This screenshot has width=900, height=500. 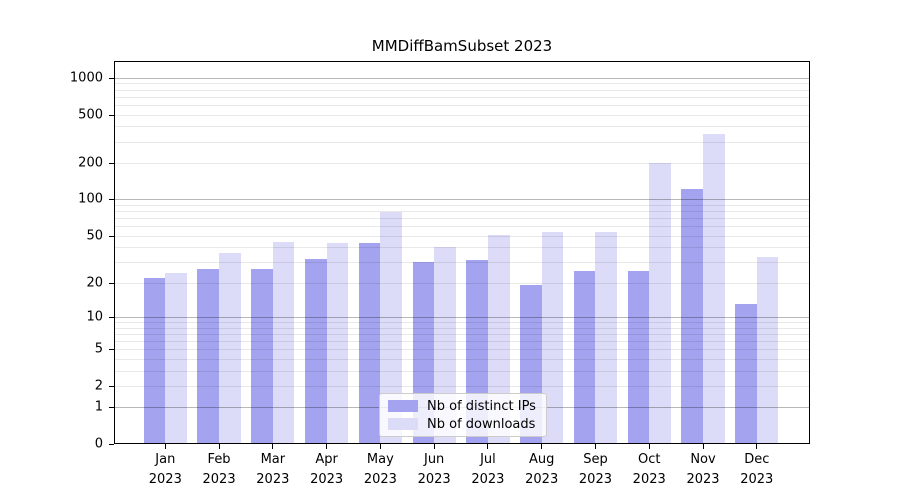 I want to click on y-tick-label: 100, so click(x=90, y=199).